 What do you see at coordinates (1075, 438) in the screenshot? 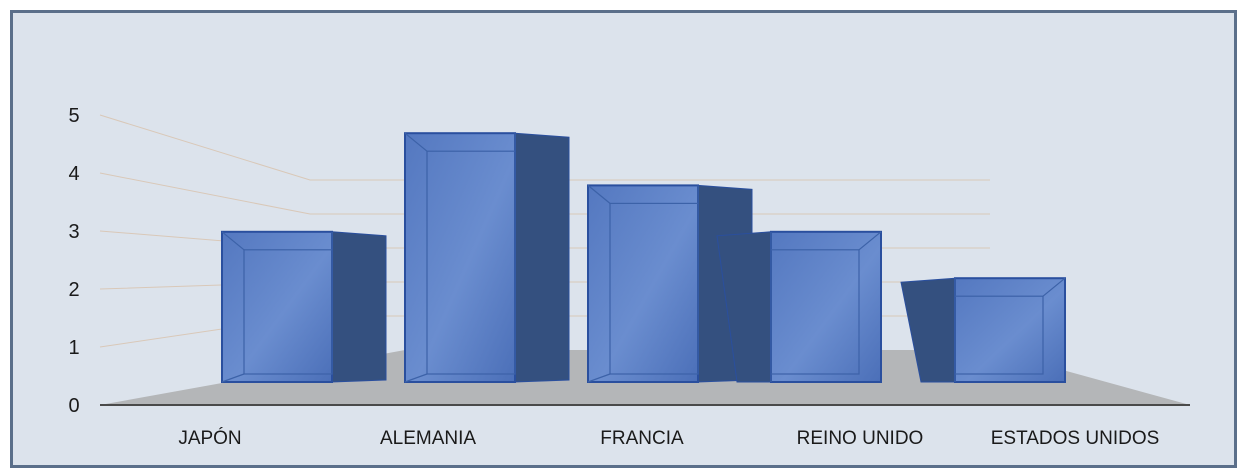
I see `x-tick-label: ESTADOS UNIDOS` at bounding box center [1075, 438].